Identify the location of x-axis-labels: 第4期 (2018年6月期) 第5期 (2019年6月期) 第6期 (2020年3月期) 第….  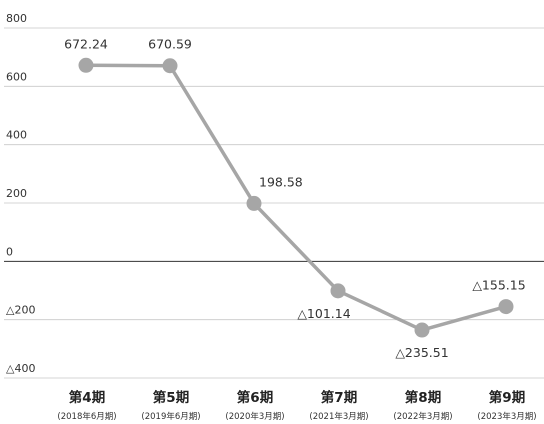
(296, 405).